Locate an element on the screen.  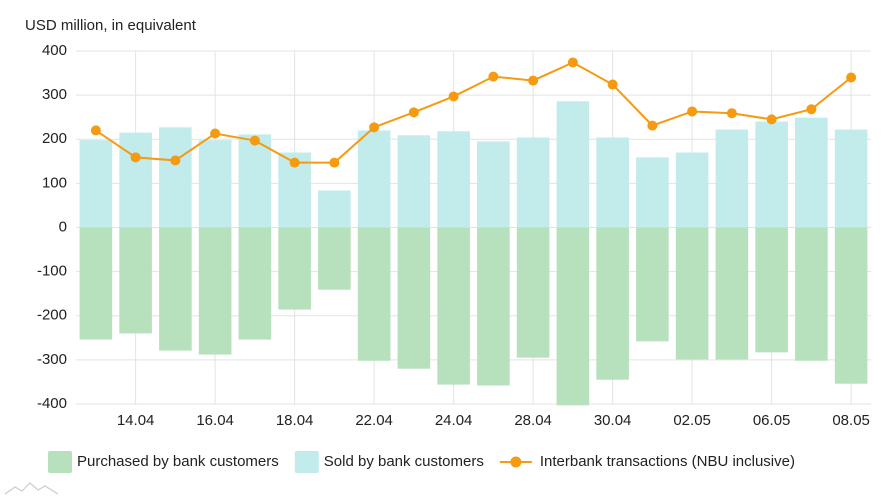
legend-marker is located at coordinates (516, 462).